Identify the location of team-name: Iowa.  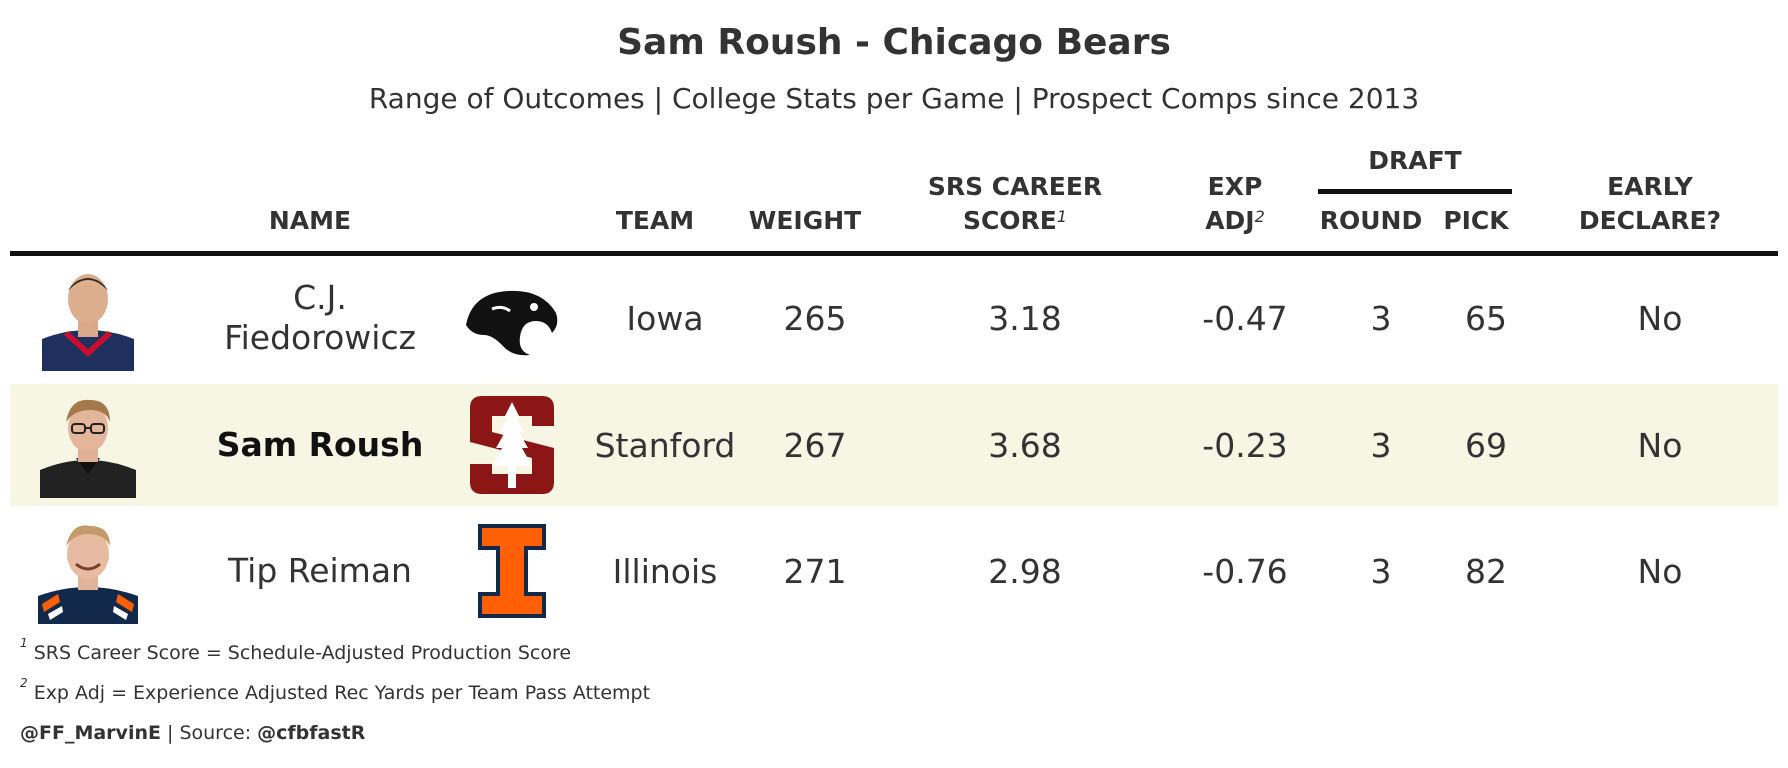
(665, 318).